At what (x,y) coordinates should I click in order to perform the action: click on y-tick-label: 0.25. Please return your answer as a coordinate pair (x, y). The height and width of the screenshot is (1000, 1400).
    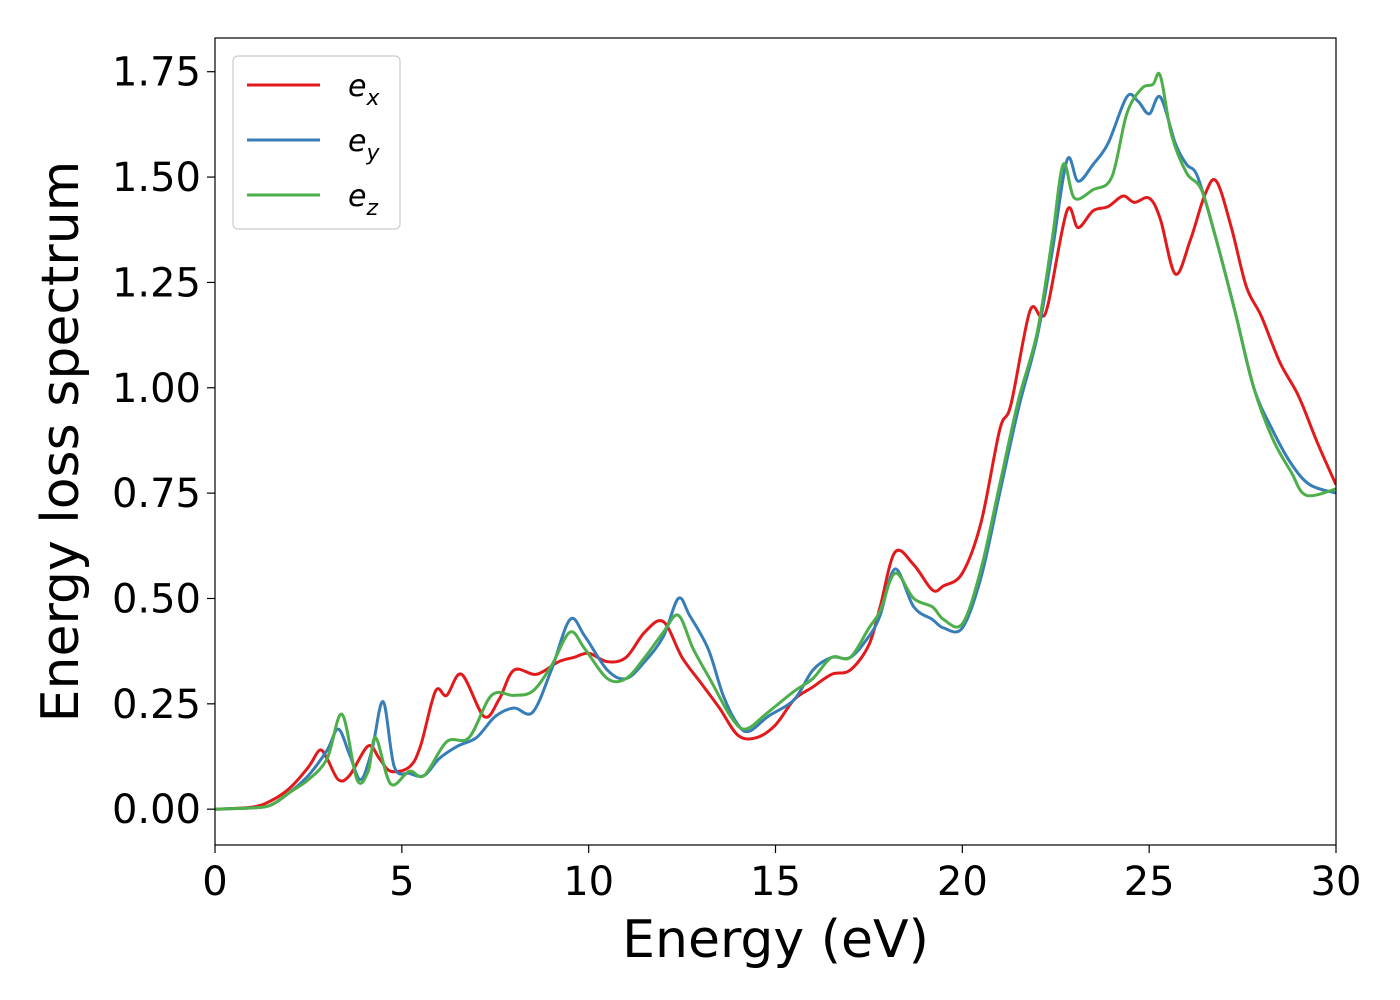
    Looking at the image, I should click on (156, 705).